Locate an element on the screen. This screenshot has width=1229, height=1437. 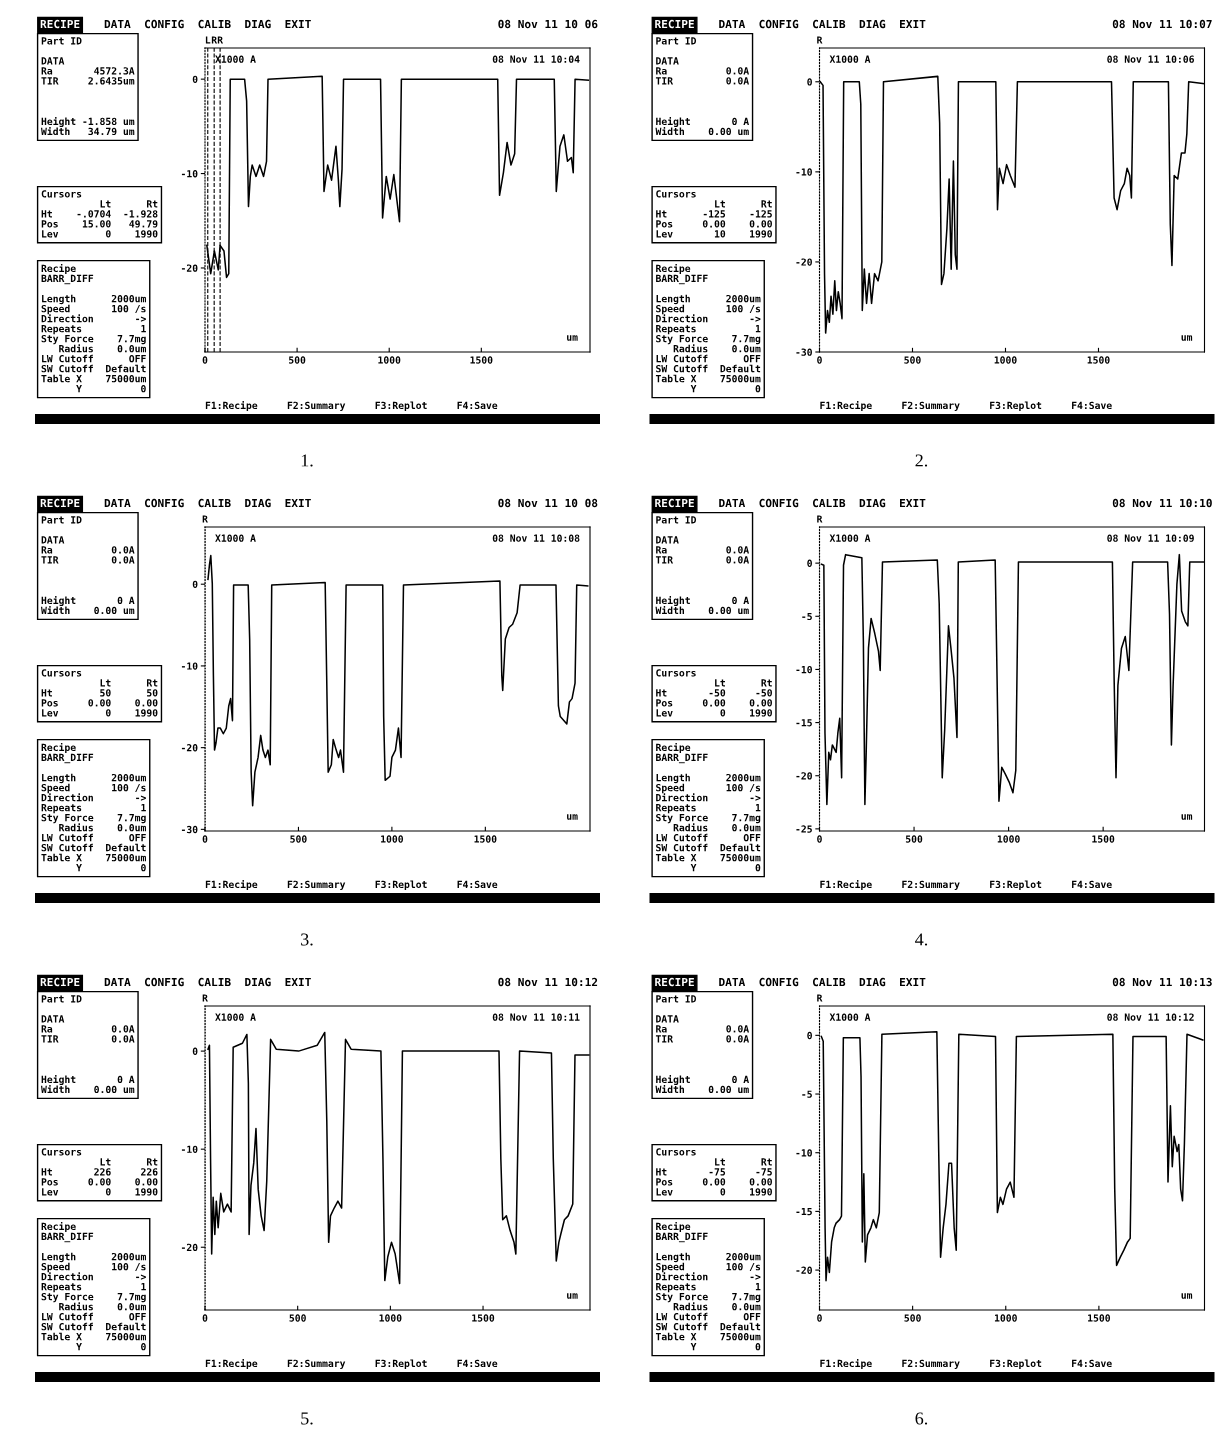
annotation: 08 Nov 11 10:06 is located at coordinates (1150, 59).